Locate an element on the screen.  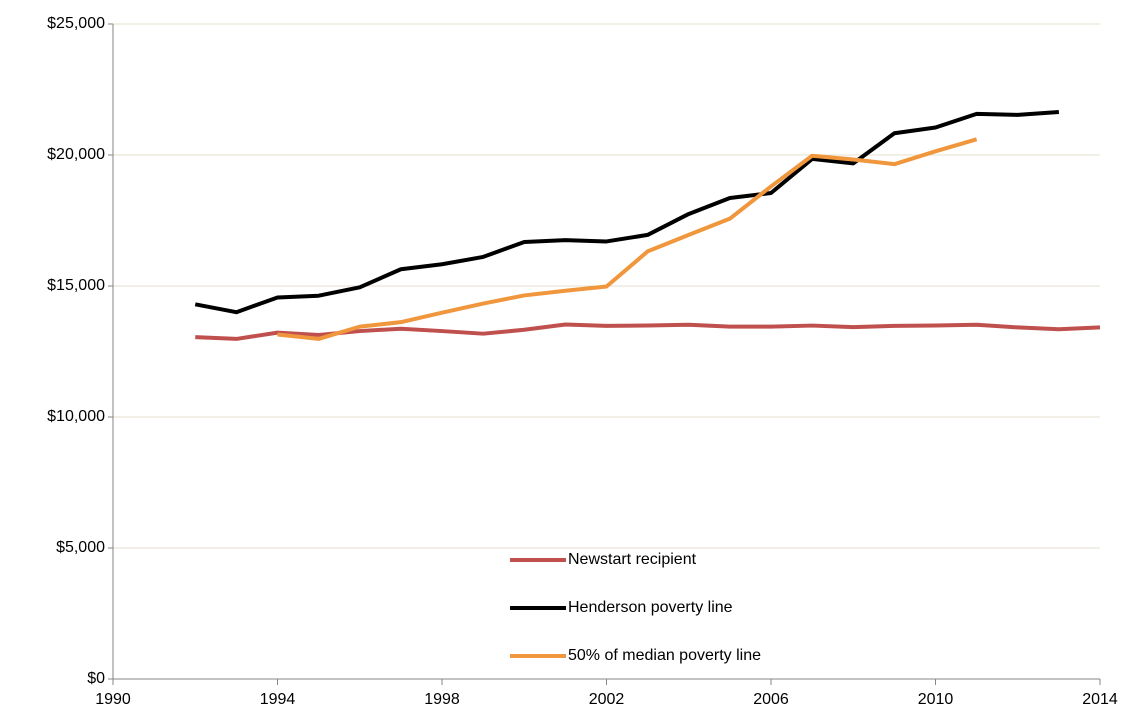
x-tick-label: 1998 is located at coordinates (442, 699).